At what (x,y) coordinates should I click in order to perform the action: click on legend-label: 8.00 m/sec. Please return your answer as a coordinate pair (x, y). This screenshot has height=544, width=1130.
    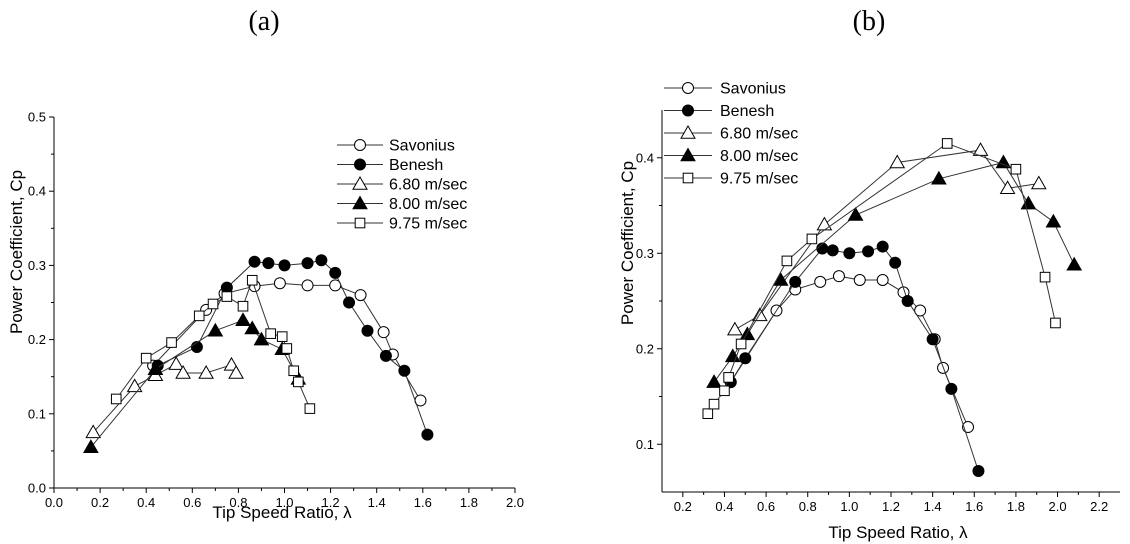
    Looking at the image, I should click on (428, 204).